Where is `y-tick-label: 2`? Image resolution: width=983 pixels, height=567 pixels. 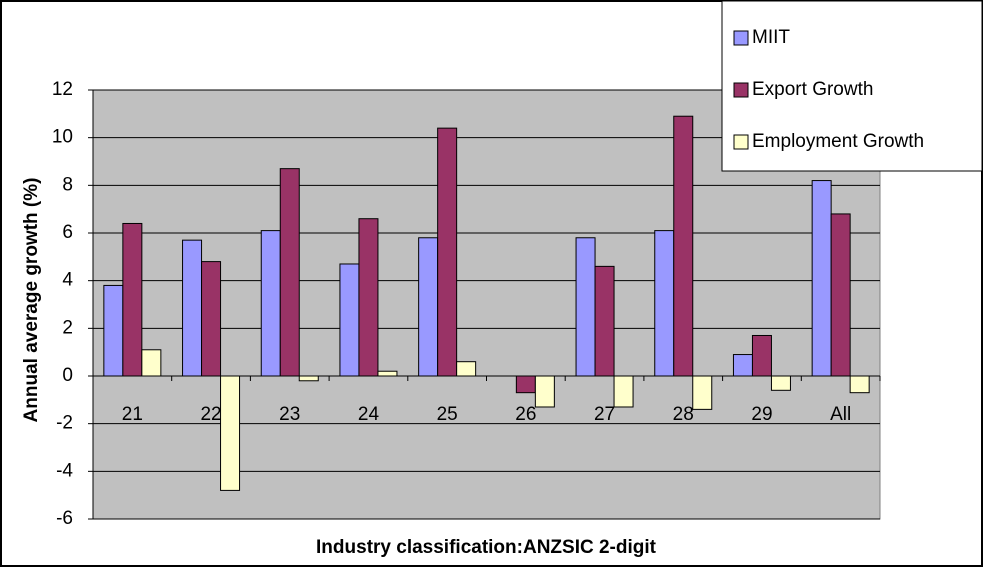 y-tick-label: 2 is located at coordinates (67, 327).